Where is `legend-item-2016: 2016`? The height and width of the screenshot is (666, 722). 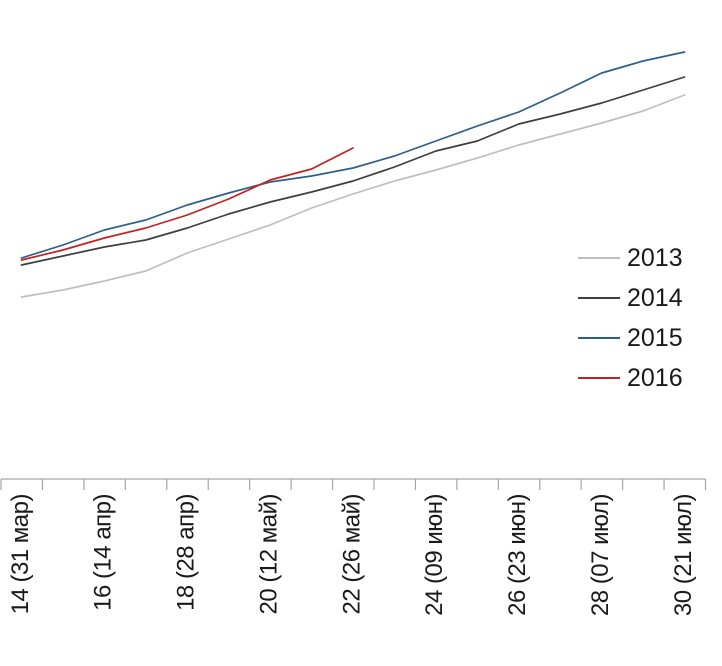
legend-item-2016: 2016 is located at coordinates (630, 378).